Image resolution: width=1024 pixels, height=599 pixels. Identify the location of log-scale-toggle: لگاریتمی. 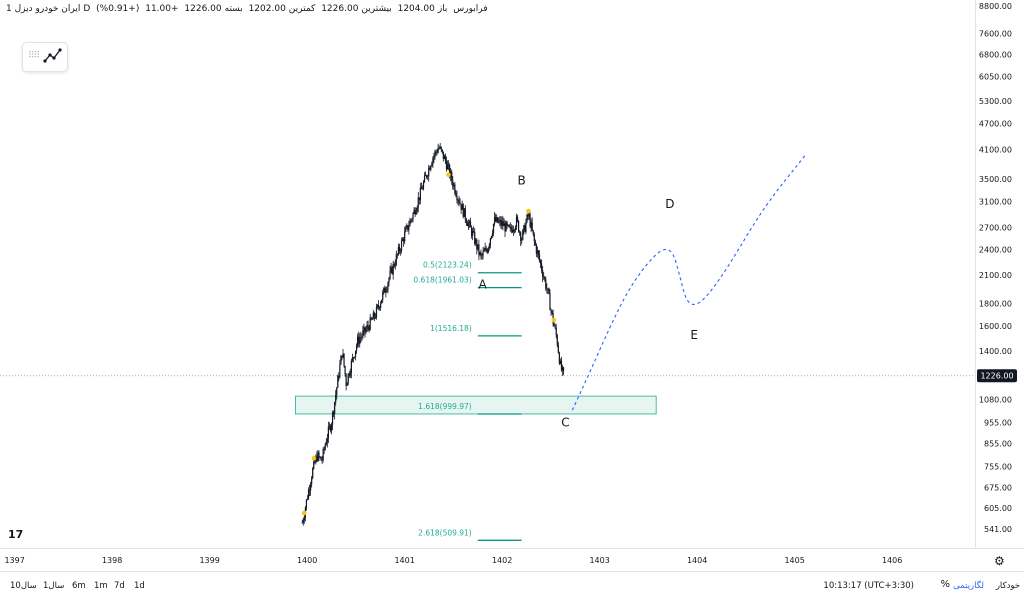
(968, 586).